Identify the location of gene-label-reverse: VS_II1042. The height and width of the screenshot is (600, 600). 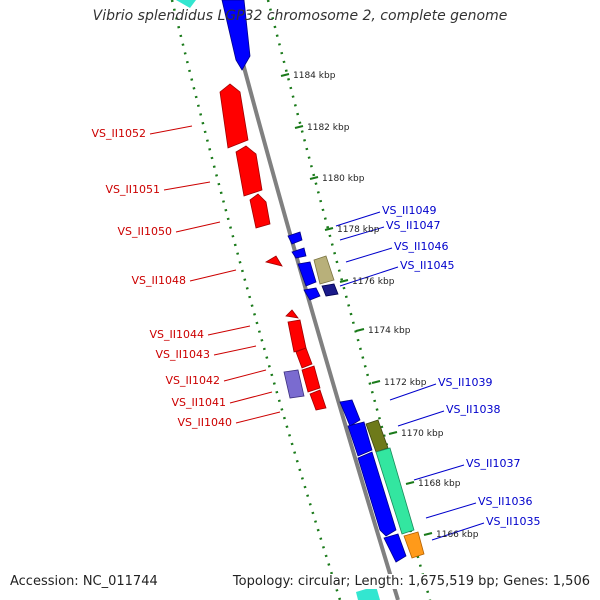
(193, 380).